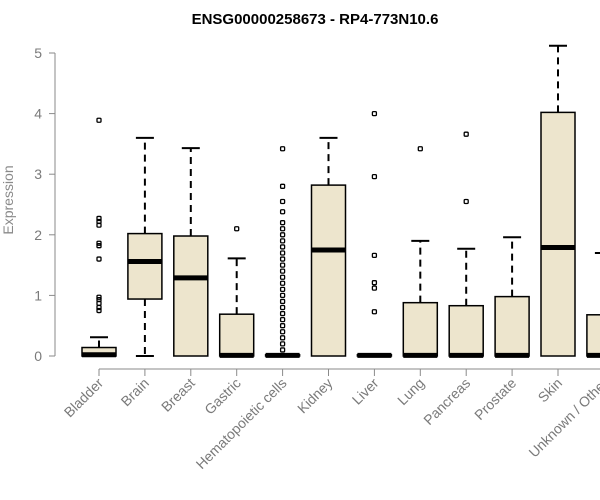 The width and height of the screenshot is (600, 500). What do you see at coordinates (410, 391) in the screenshot?
I see `x-tick-label: Lung` at bounding box center [410, 391].